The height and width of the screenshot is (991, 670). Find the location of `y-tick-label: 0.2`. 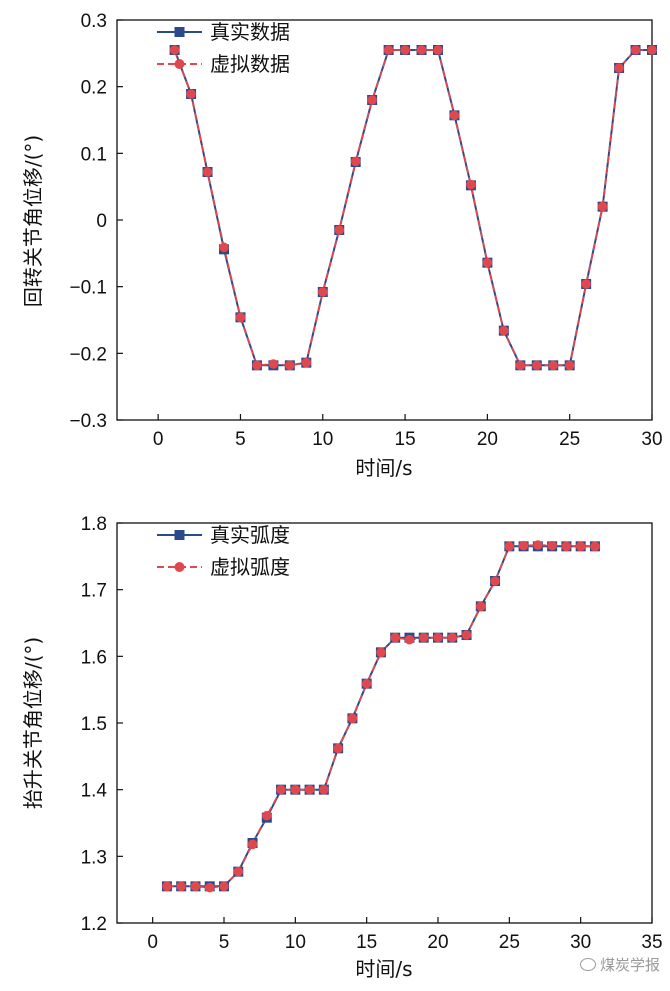

y-tick-label: 0.2 is located at coordinates (94, 88).